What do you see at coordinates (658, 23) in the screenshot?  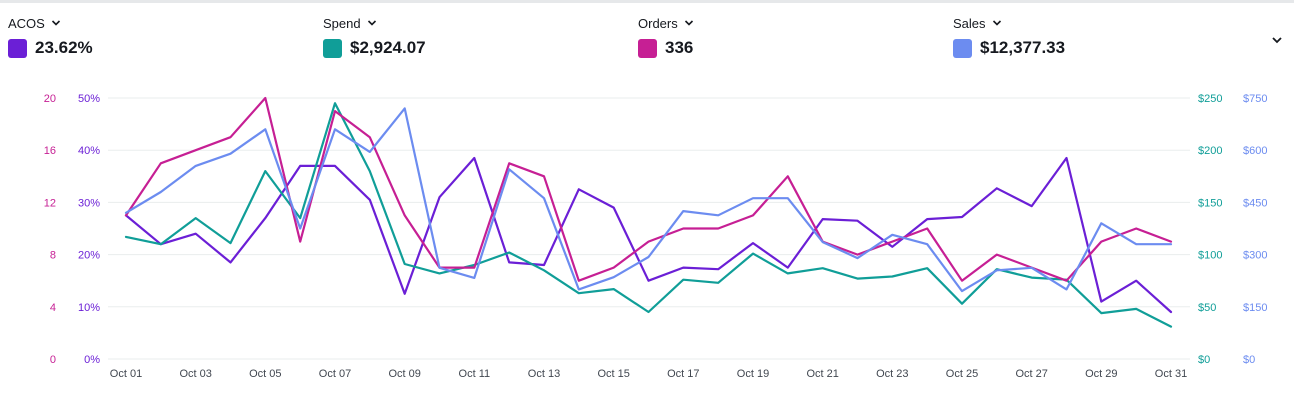 I see `metric-label: Orders` at bounding box center [658, 23].